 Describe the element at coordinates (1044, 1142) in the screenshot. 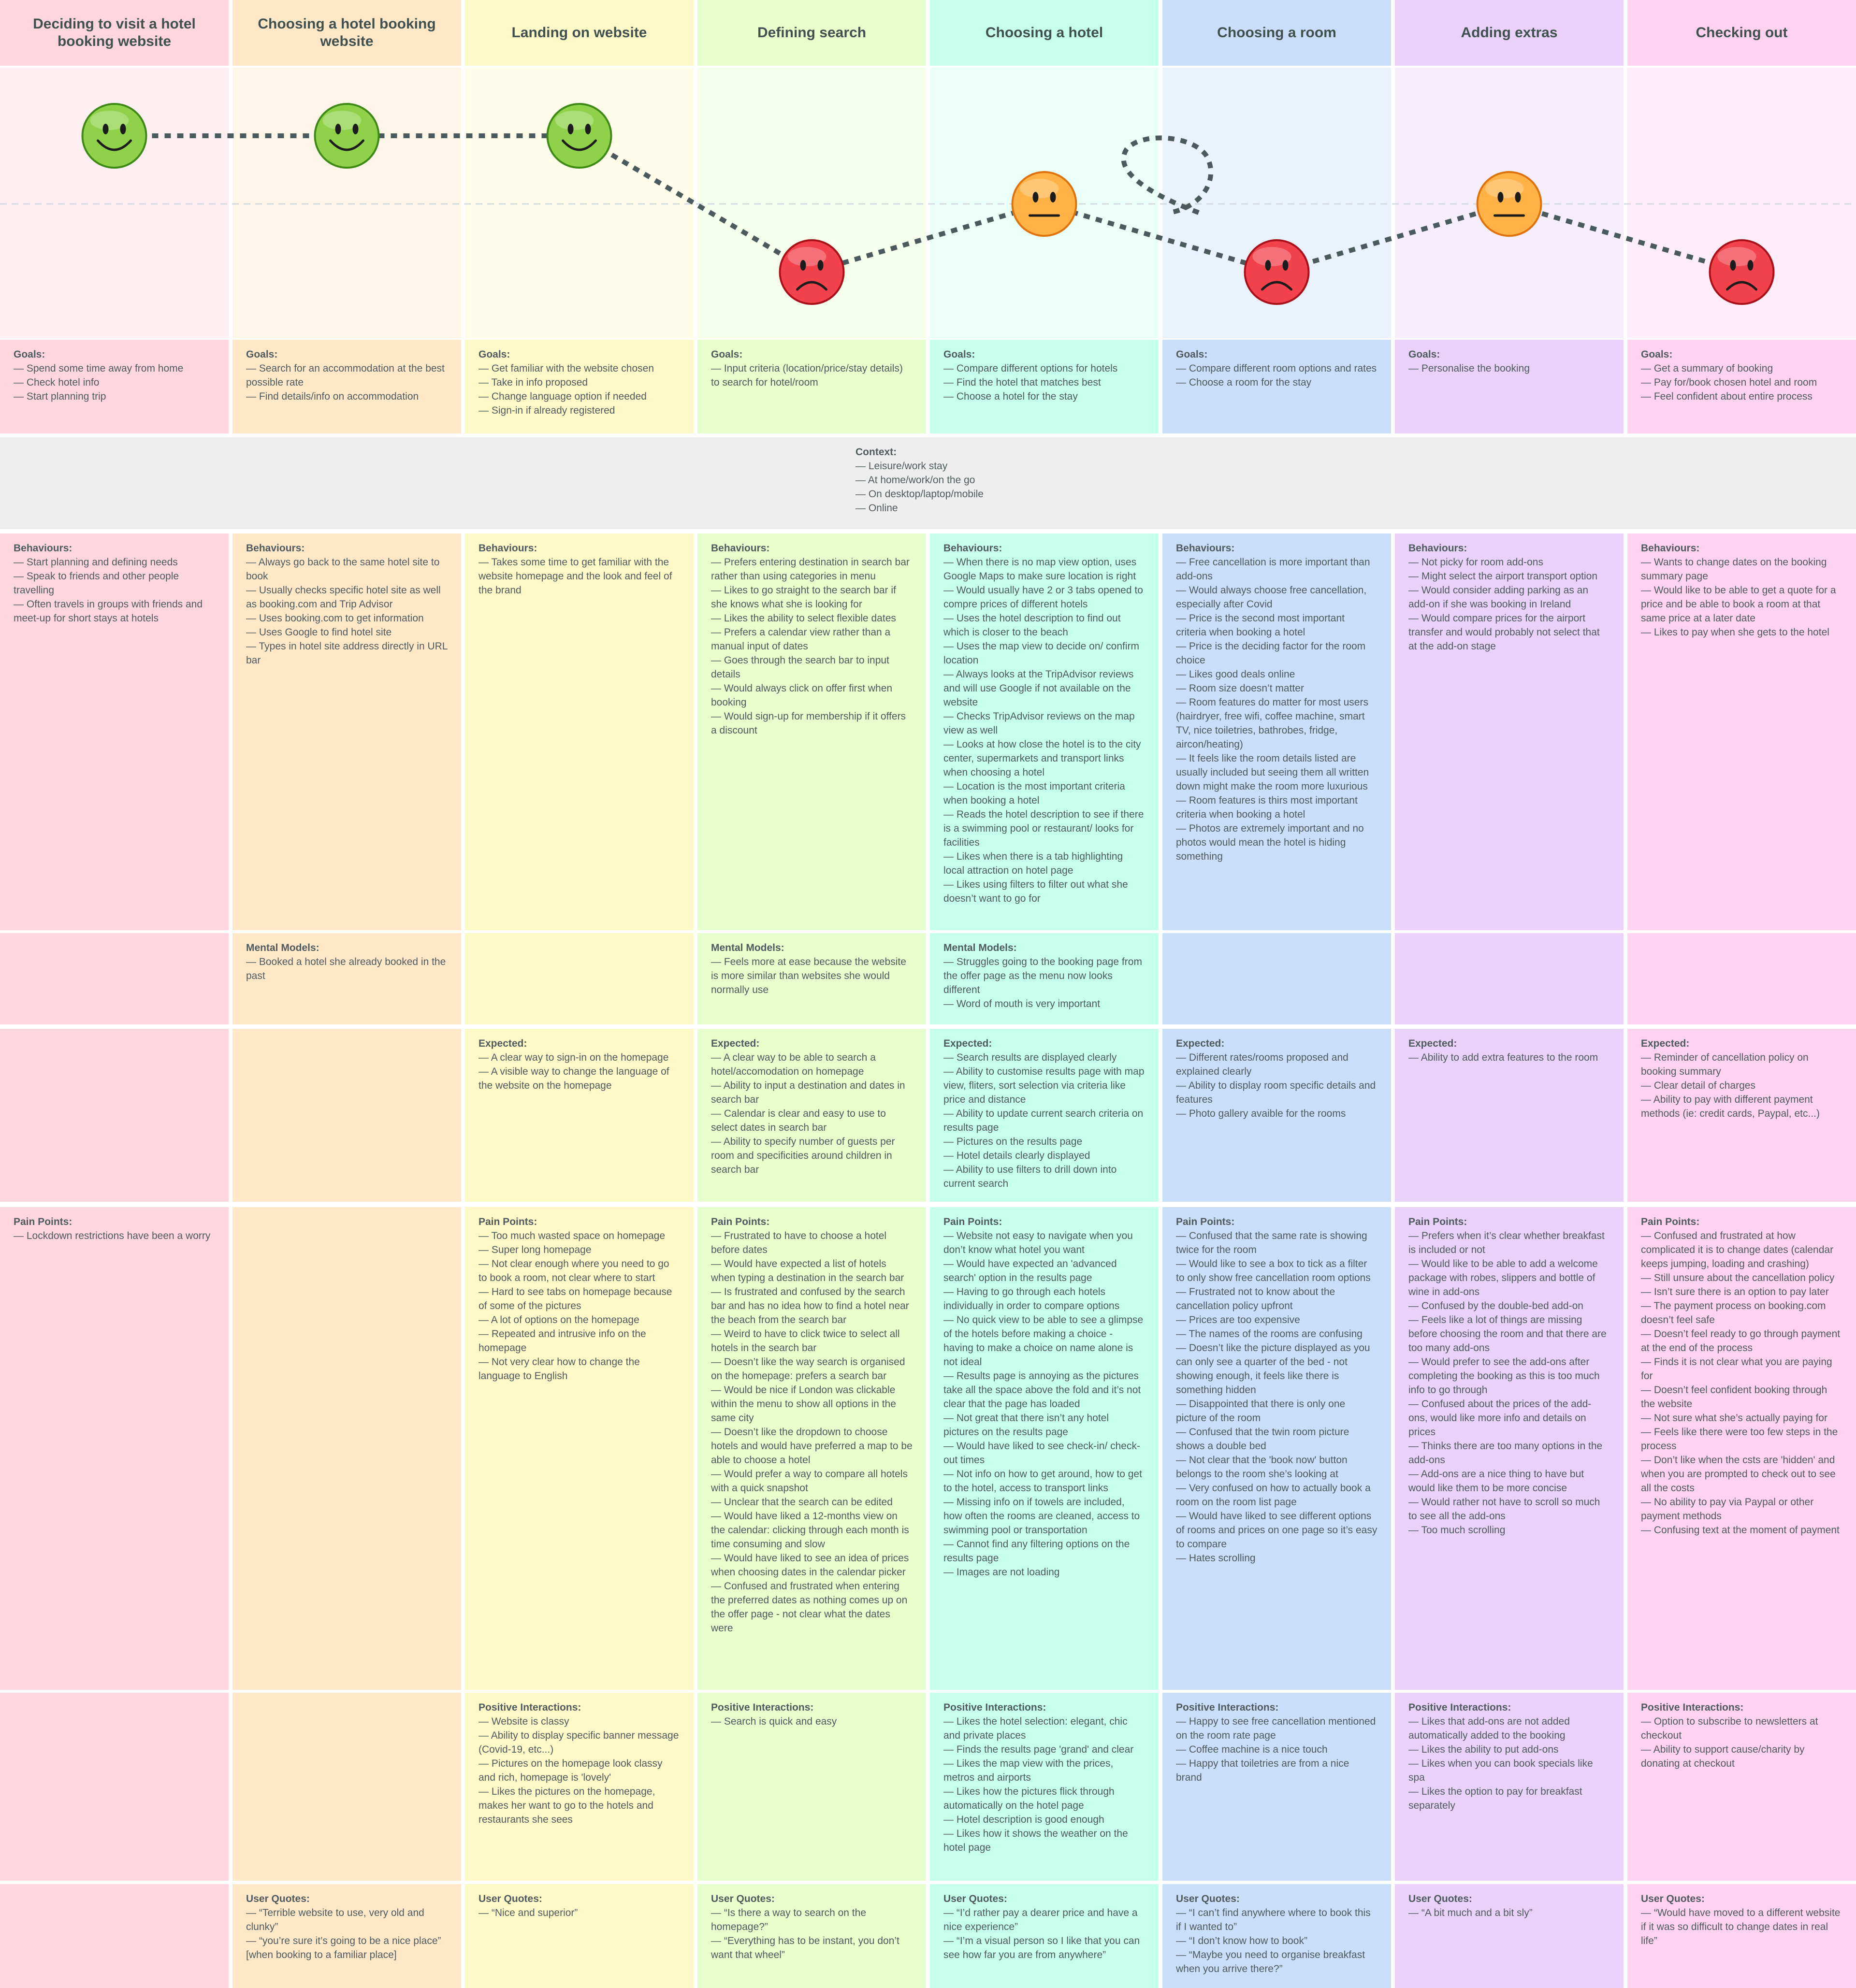

I see `expected-item: Pictures on the results page` at that location.